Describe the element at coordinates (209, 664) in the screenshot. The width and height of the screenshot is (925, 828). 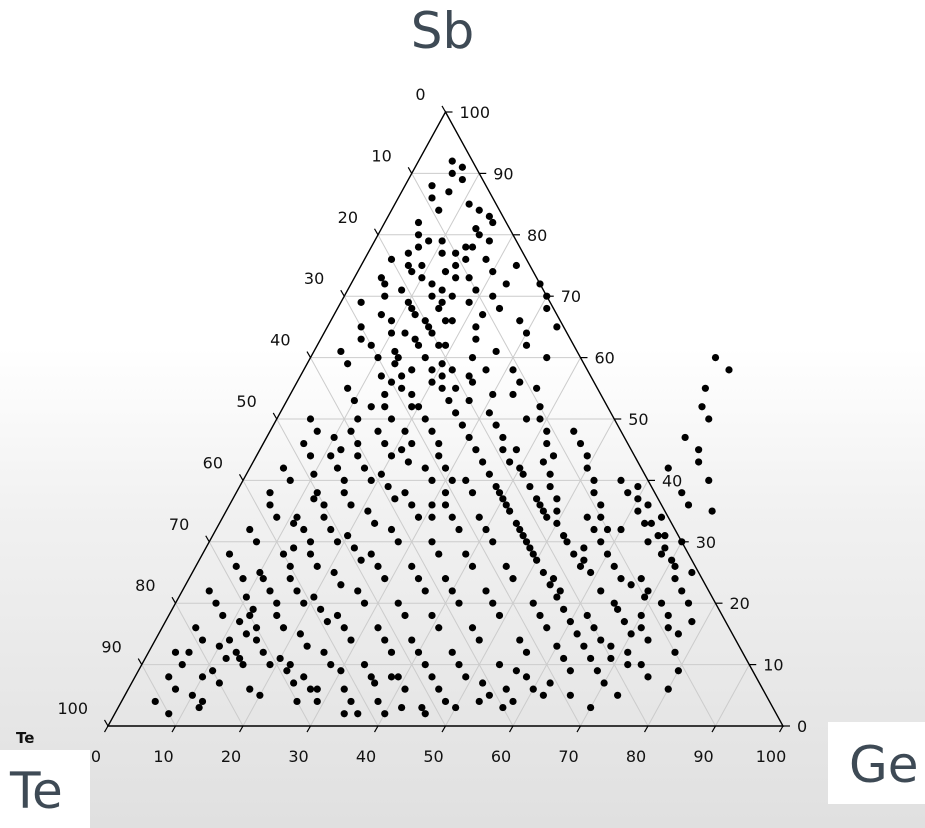
I see `grid-line-te` at that location.